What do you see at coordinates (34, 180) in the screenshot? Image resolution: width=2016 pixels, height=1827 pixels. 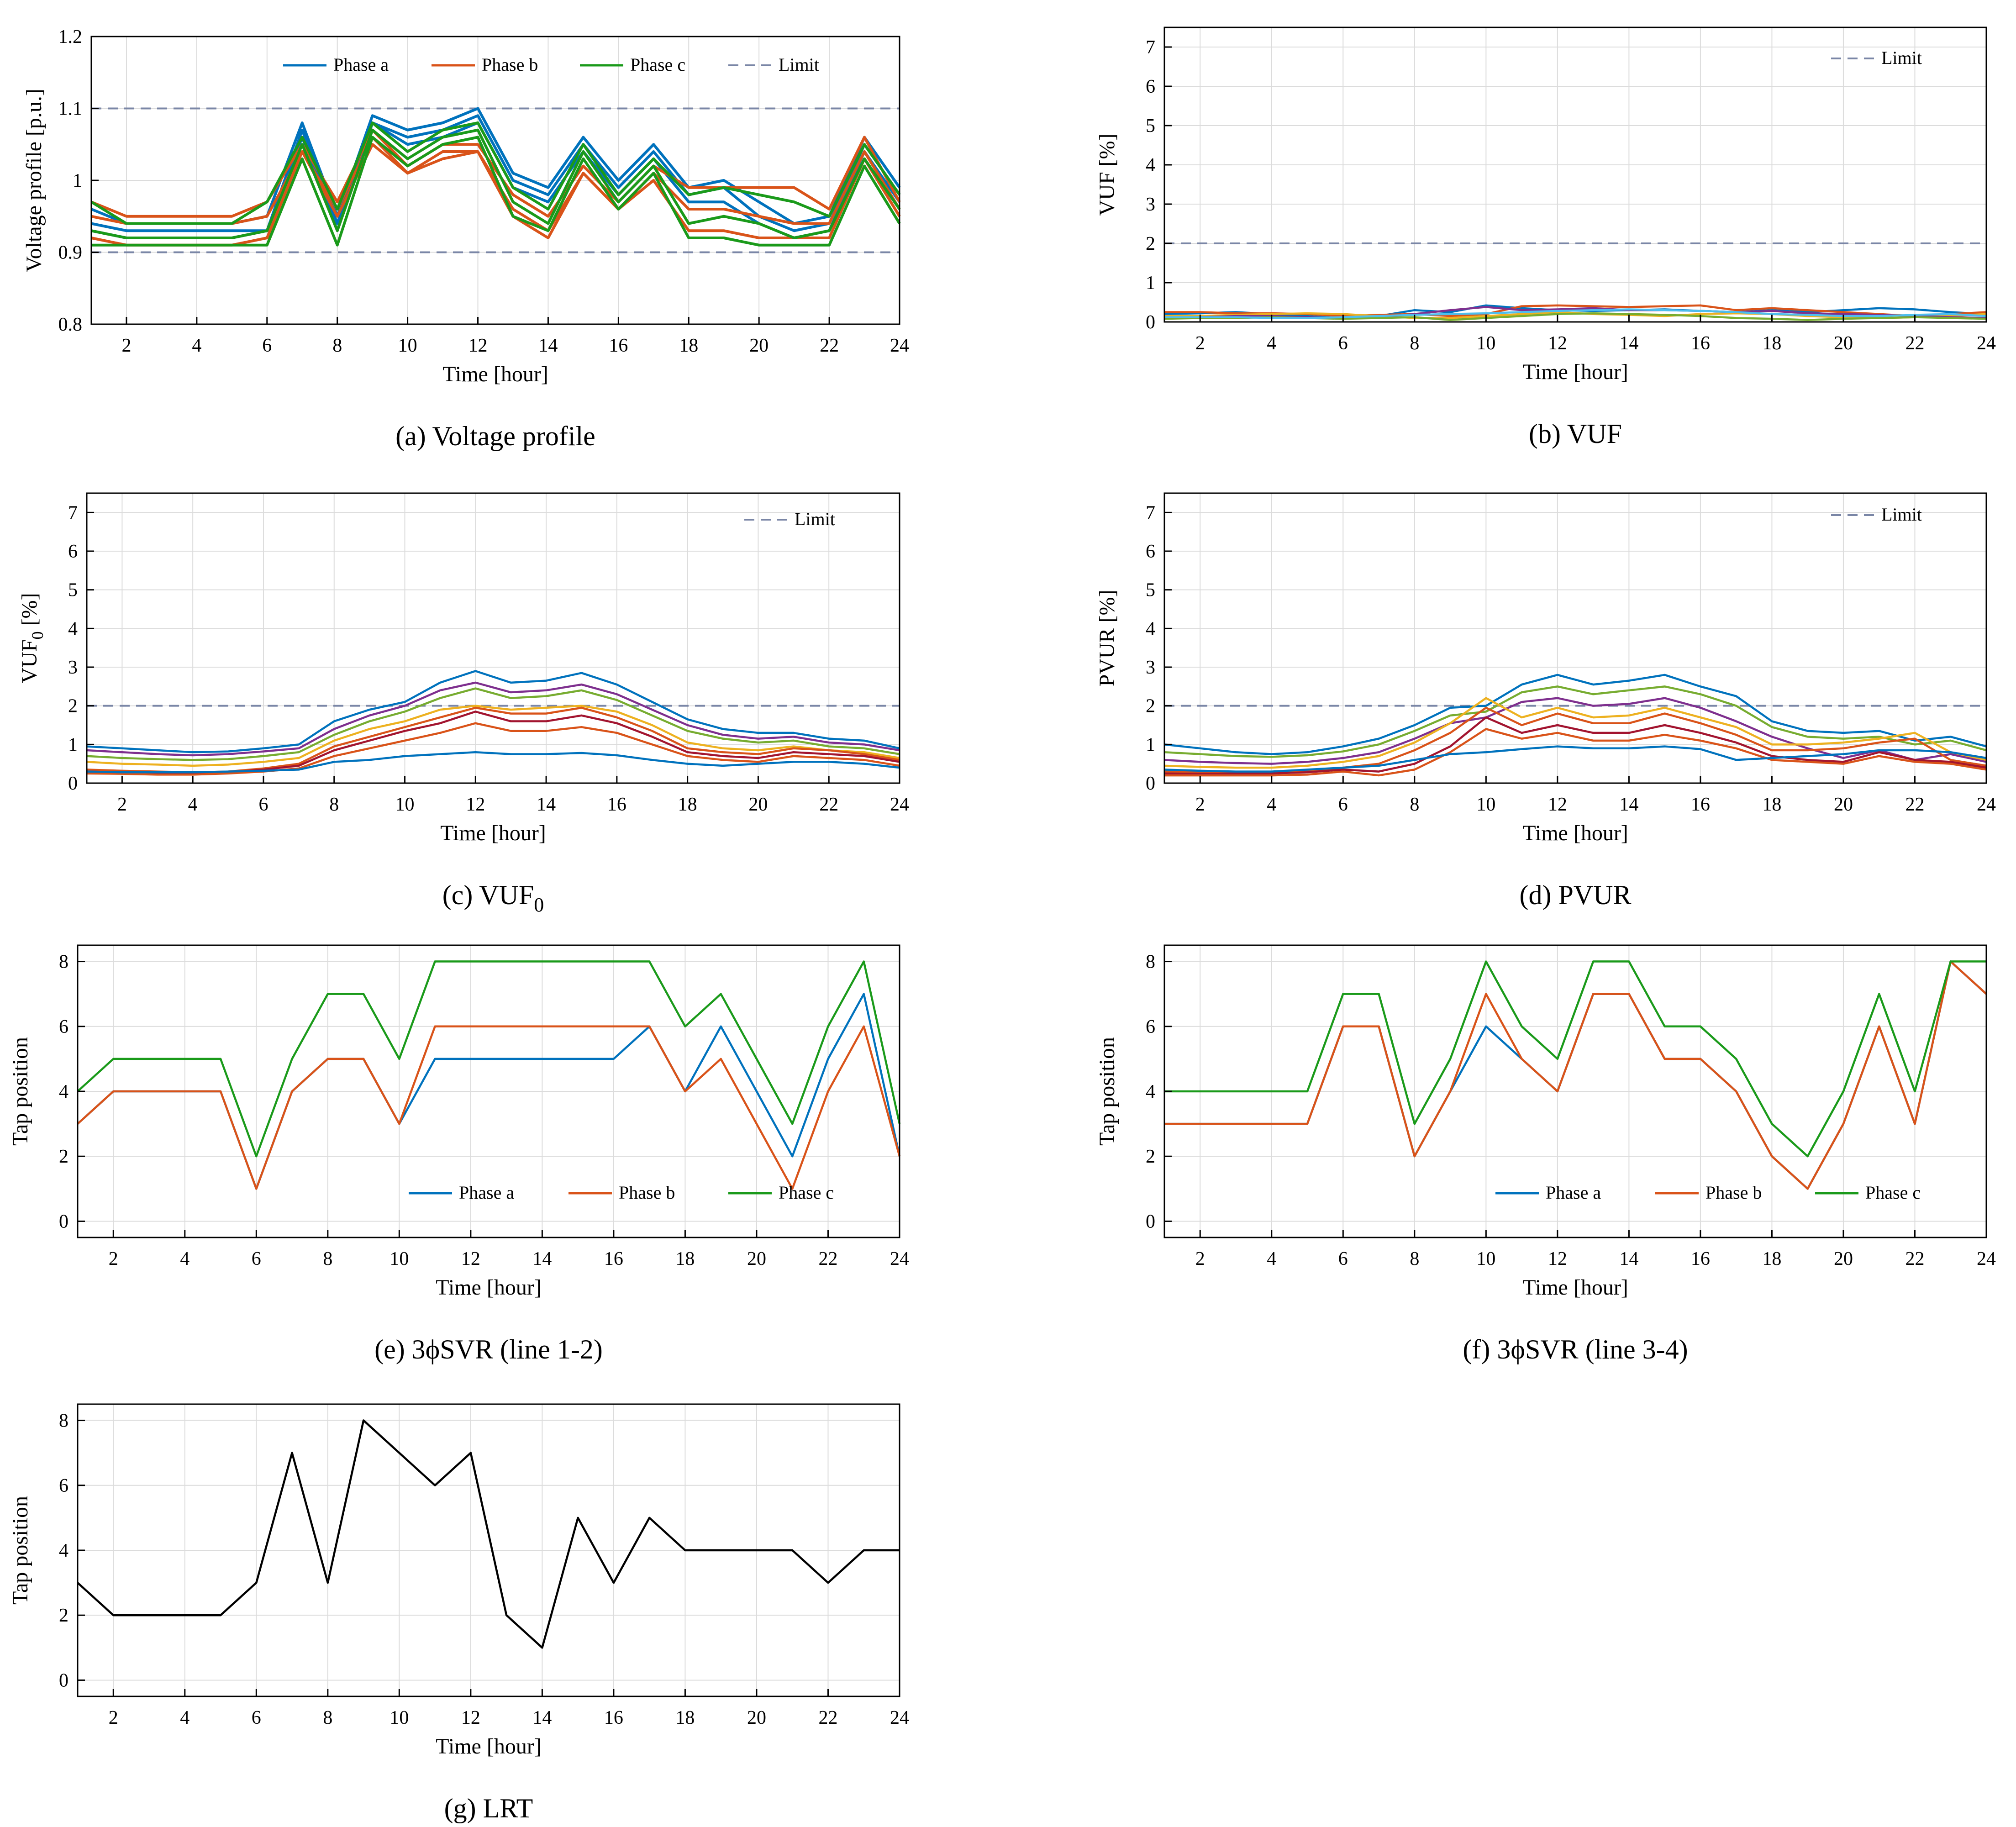 I see `y-axis-label: Voltage profile [p.u.]` at bounding box center [34, 180].